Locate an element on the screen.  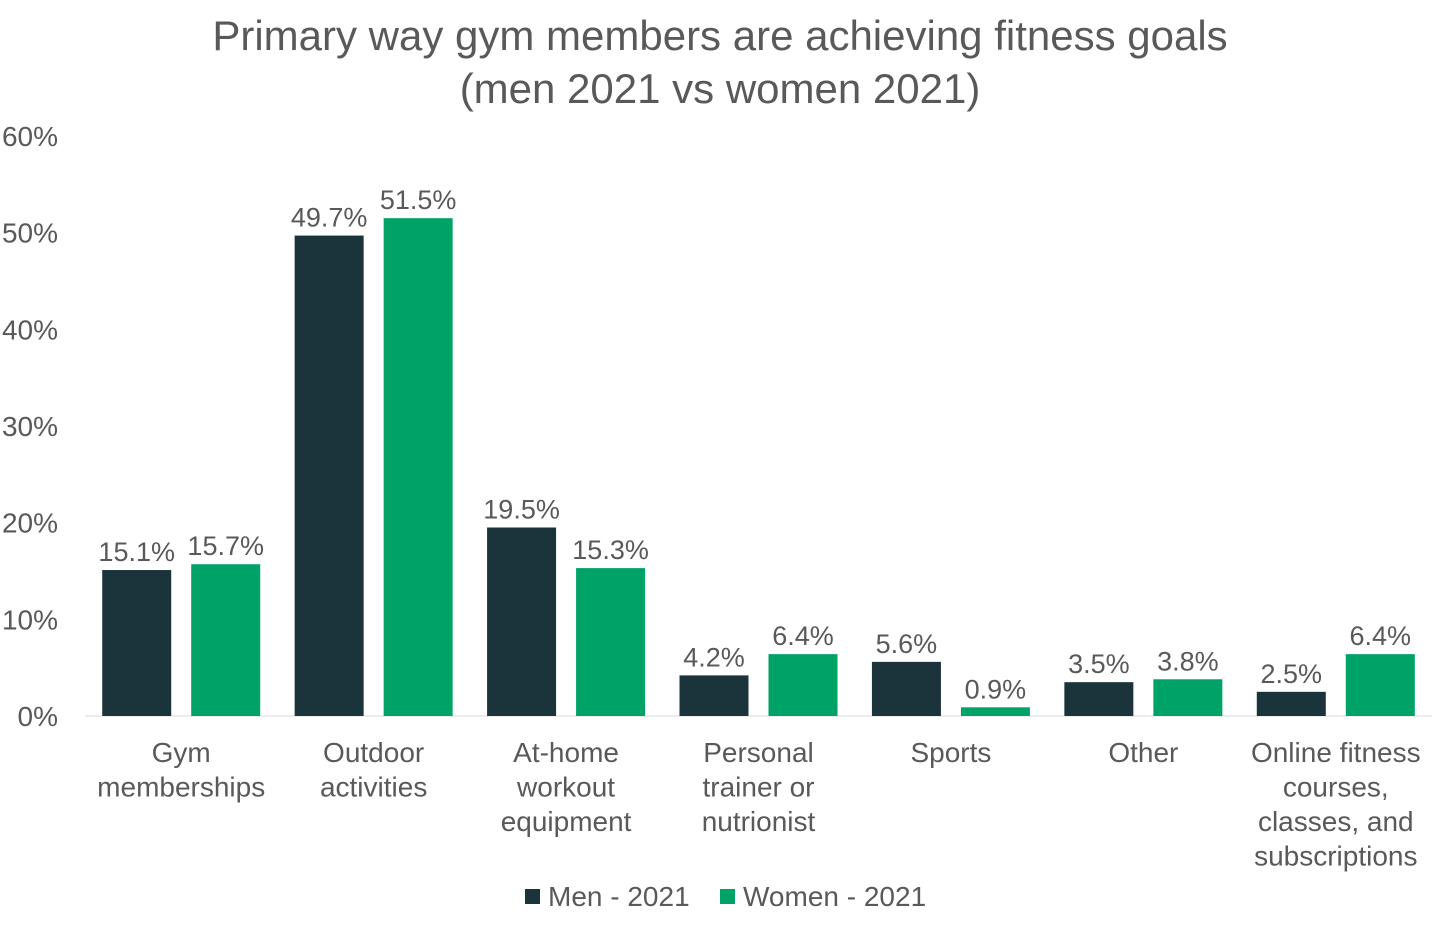
data-label: 49.7% is located at coordinates (329, 218).